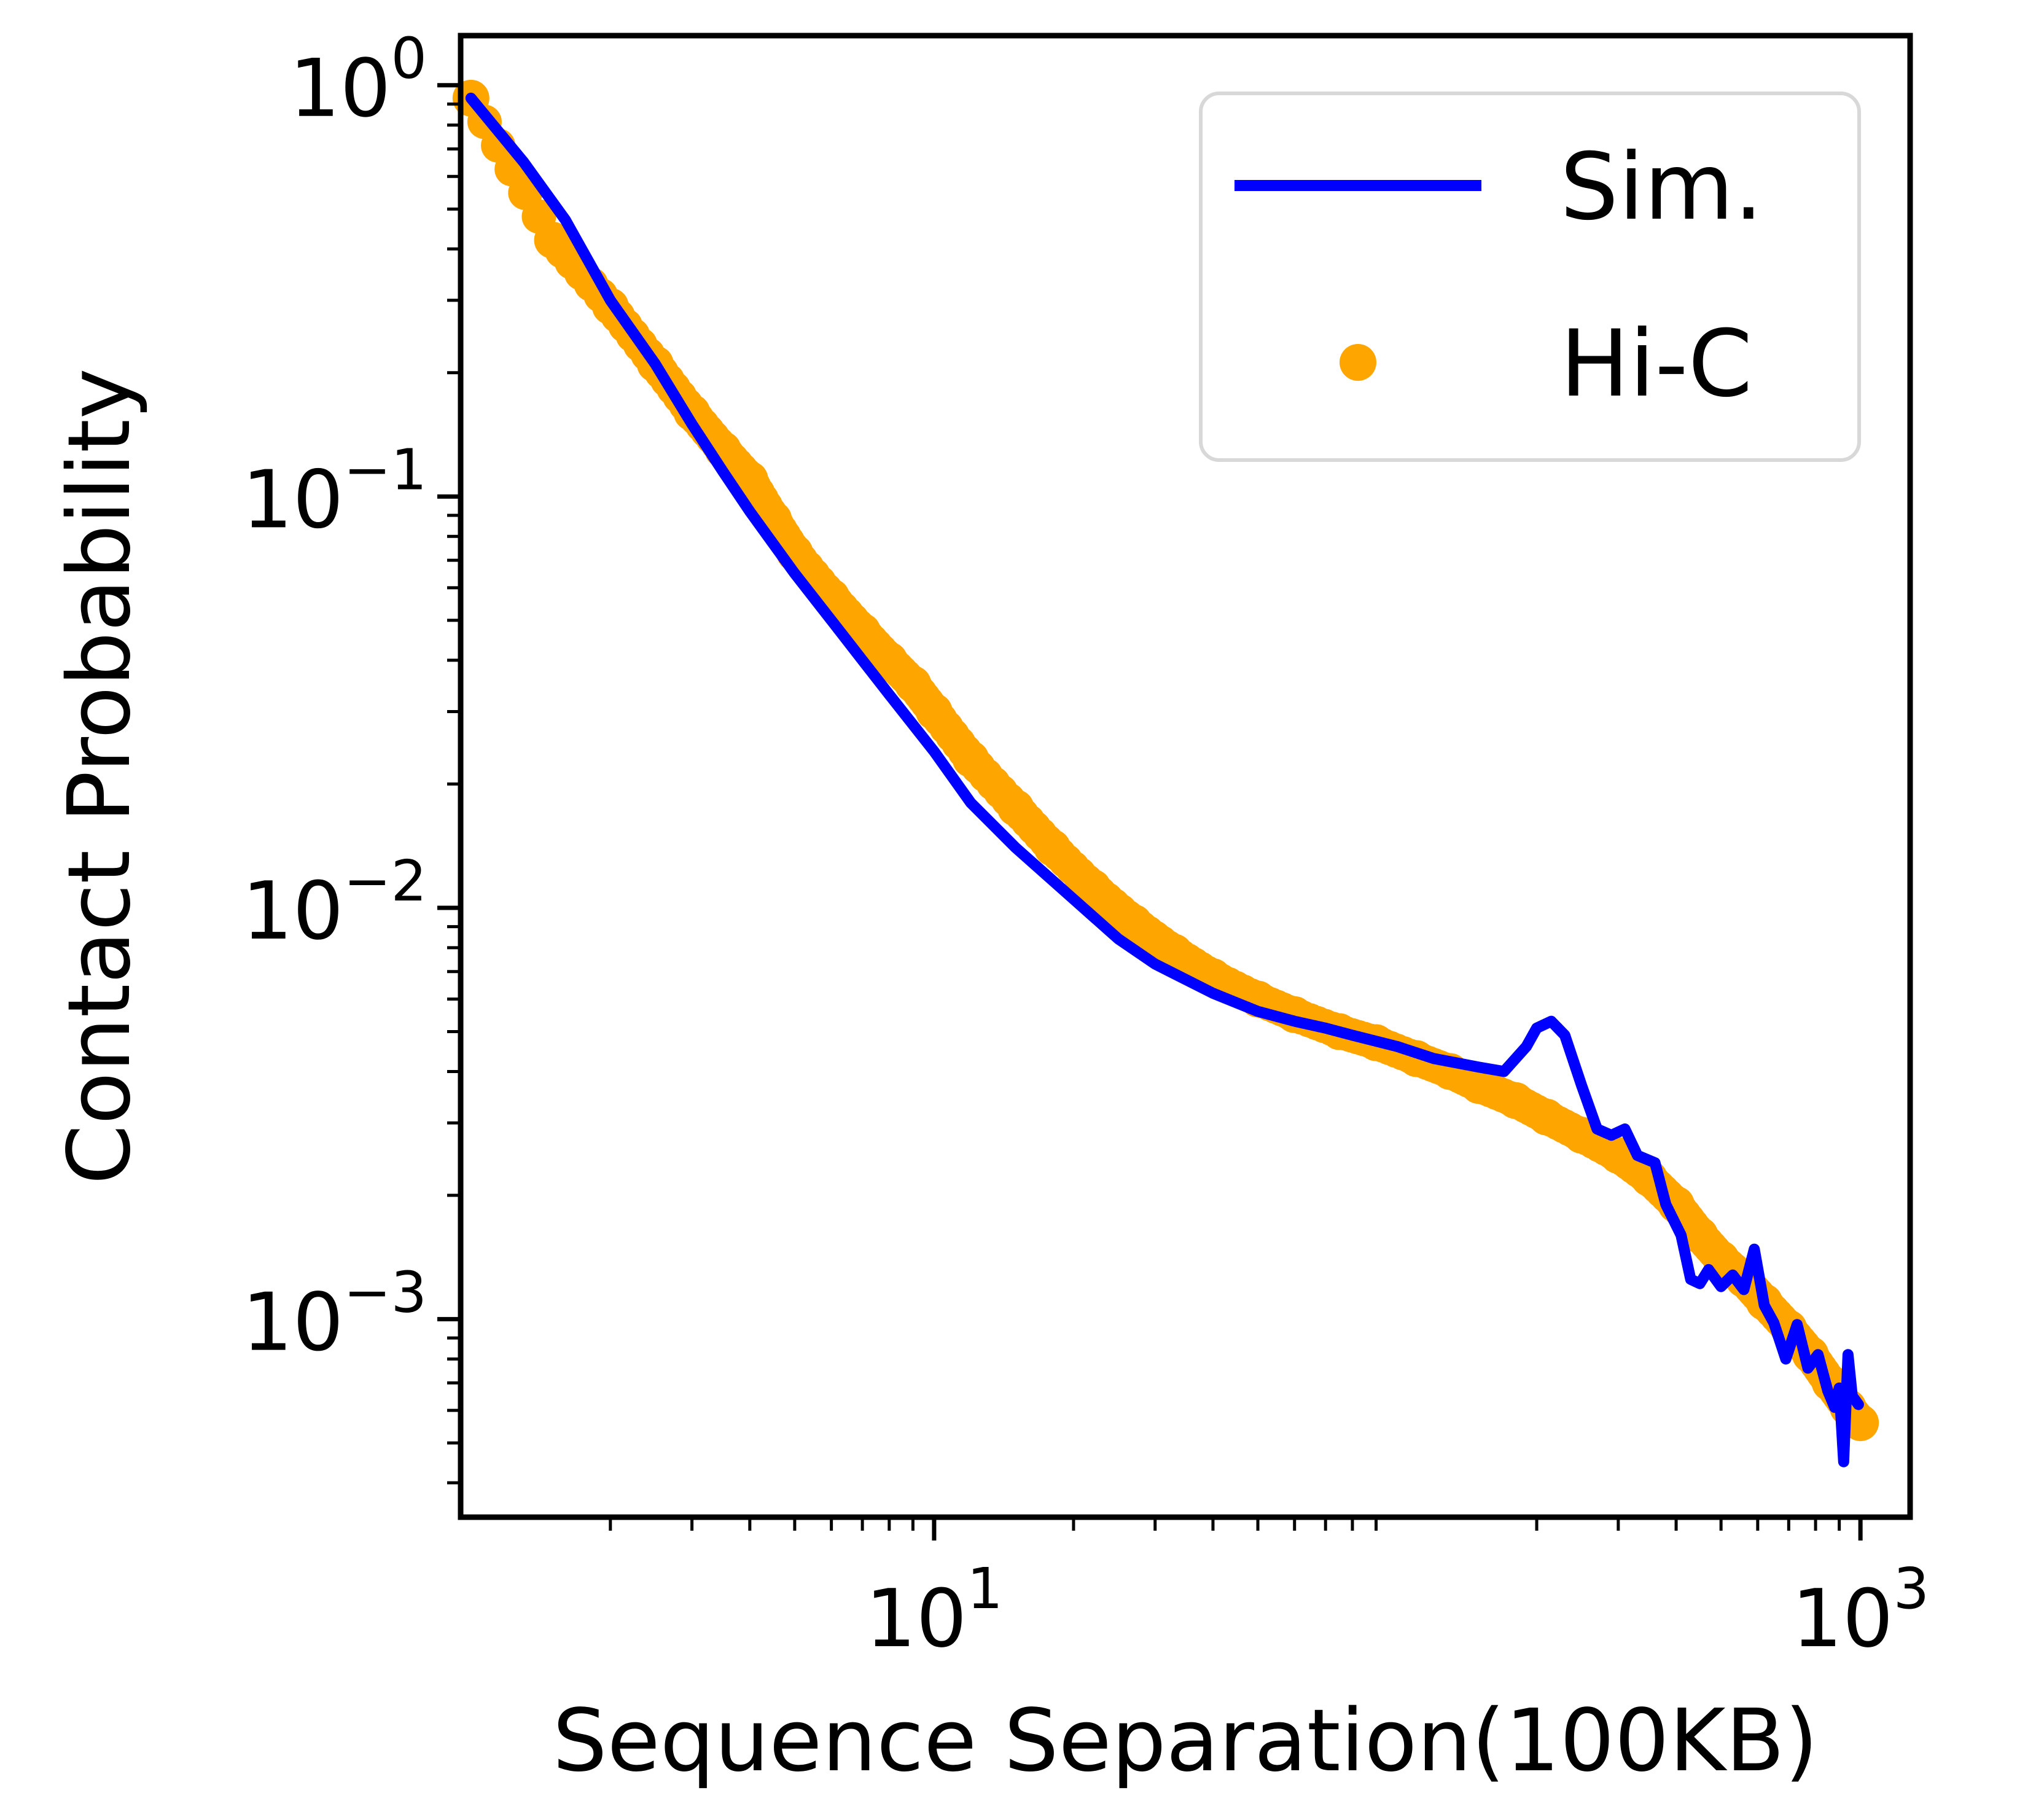 The image size is (2044, 1820). Describe the element at coordinates (1225, 1524) in the screenshot. I see `x-minor-ticks` at that location.